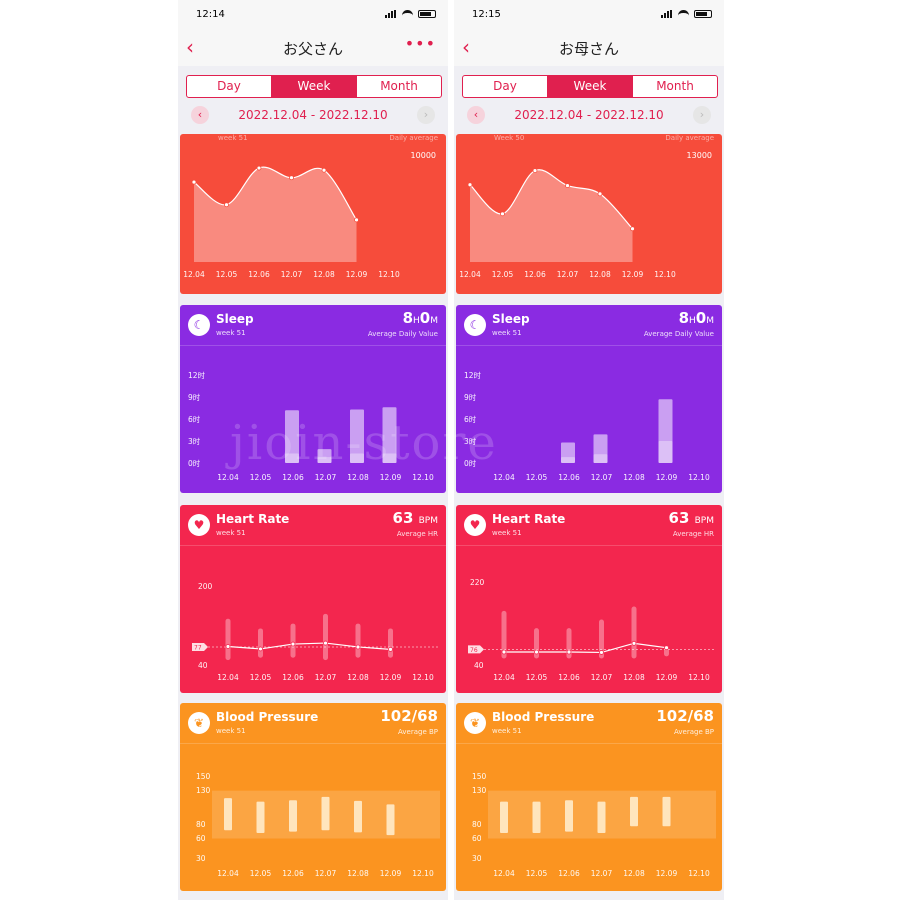 The height and width of the screenshot is (900, 900). I want to click on heart-y-bottom: 40, so click(203, 665).